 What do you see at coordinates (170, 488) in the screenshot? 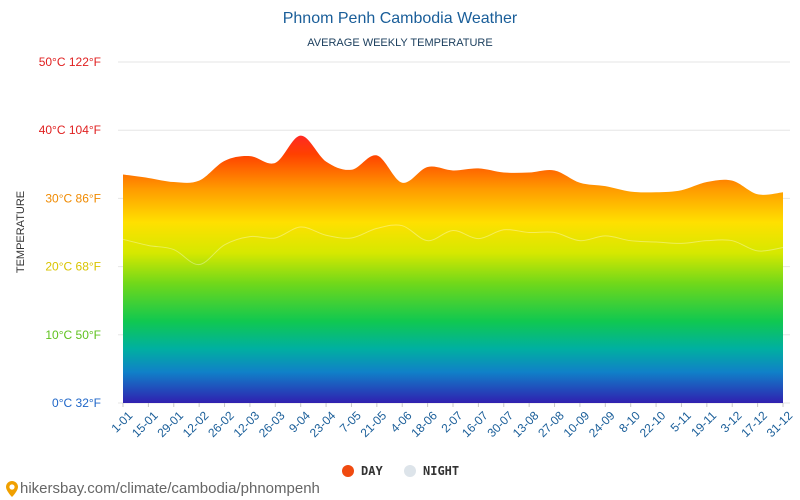
I see `footer-url: hikersbay.com/climate/cambodia/phnompenh` at bounding box center [170, 488].